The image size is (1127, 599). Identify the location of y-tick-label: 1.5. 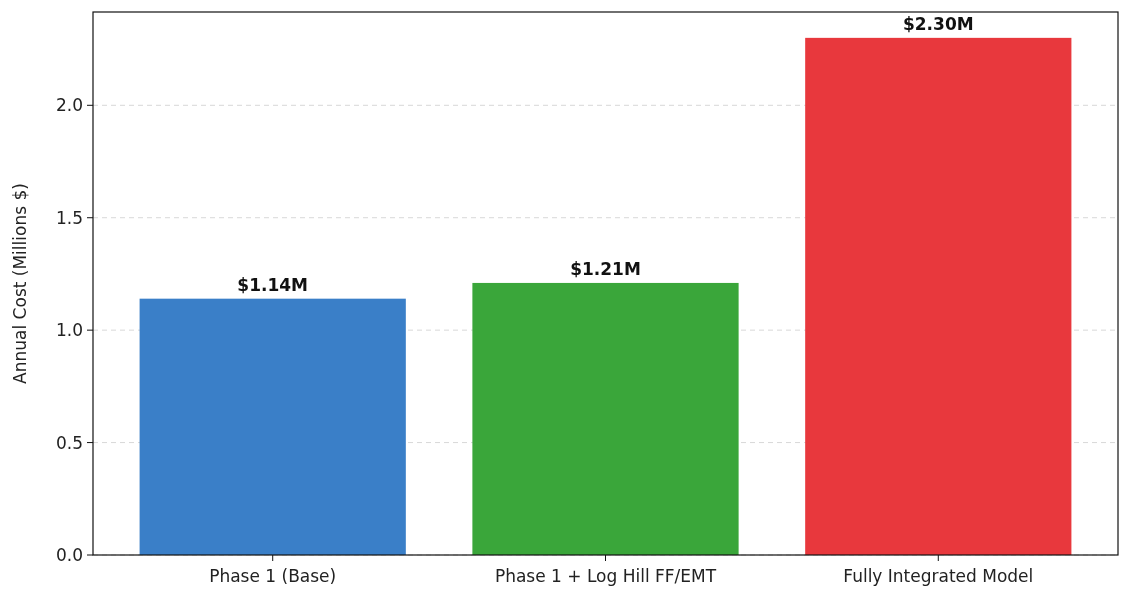
(69, 217).